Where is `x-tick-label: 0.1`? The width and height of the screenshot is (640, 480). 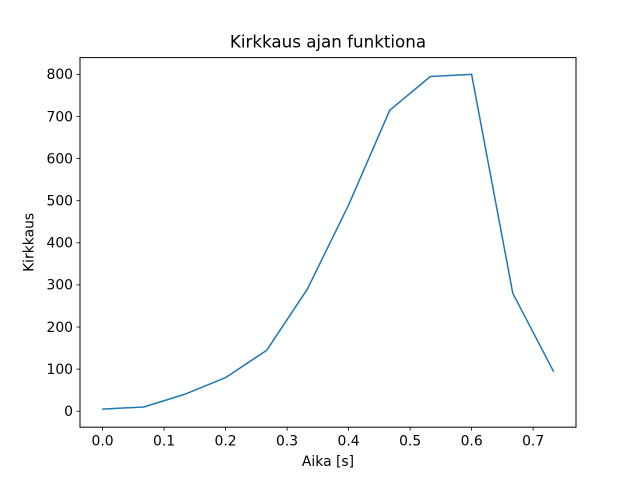 x-tick-label: 0.1 is located at coordinates (164, 442).